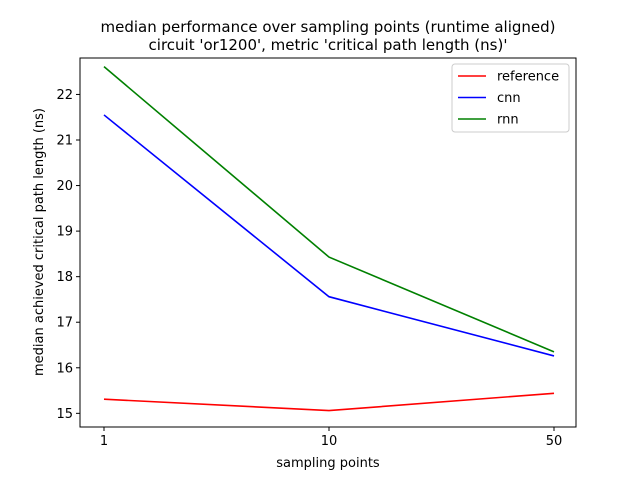 Image resolution: width=640 pixels, height=480 pixels. What do you see at coordinates (329, 402) in the screenshot?
I see `series-line-reference` at bounding box center [329, 402].